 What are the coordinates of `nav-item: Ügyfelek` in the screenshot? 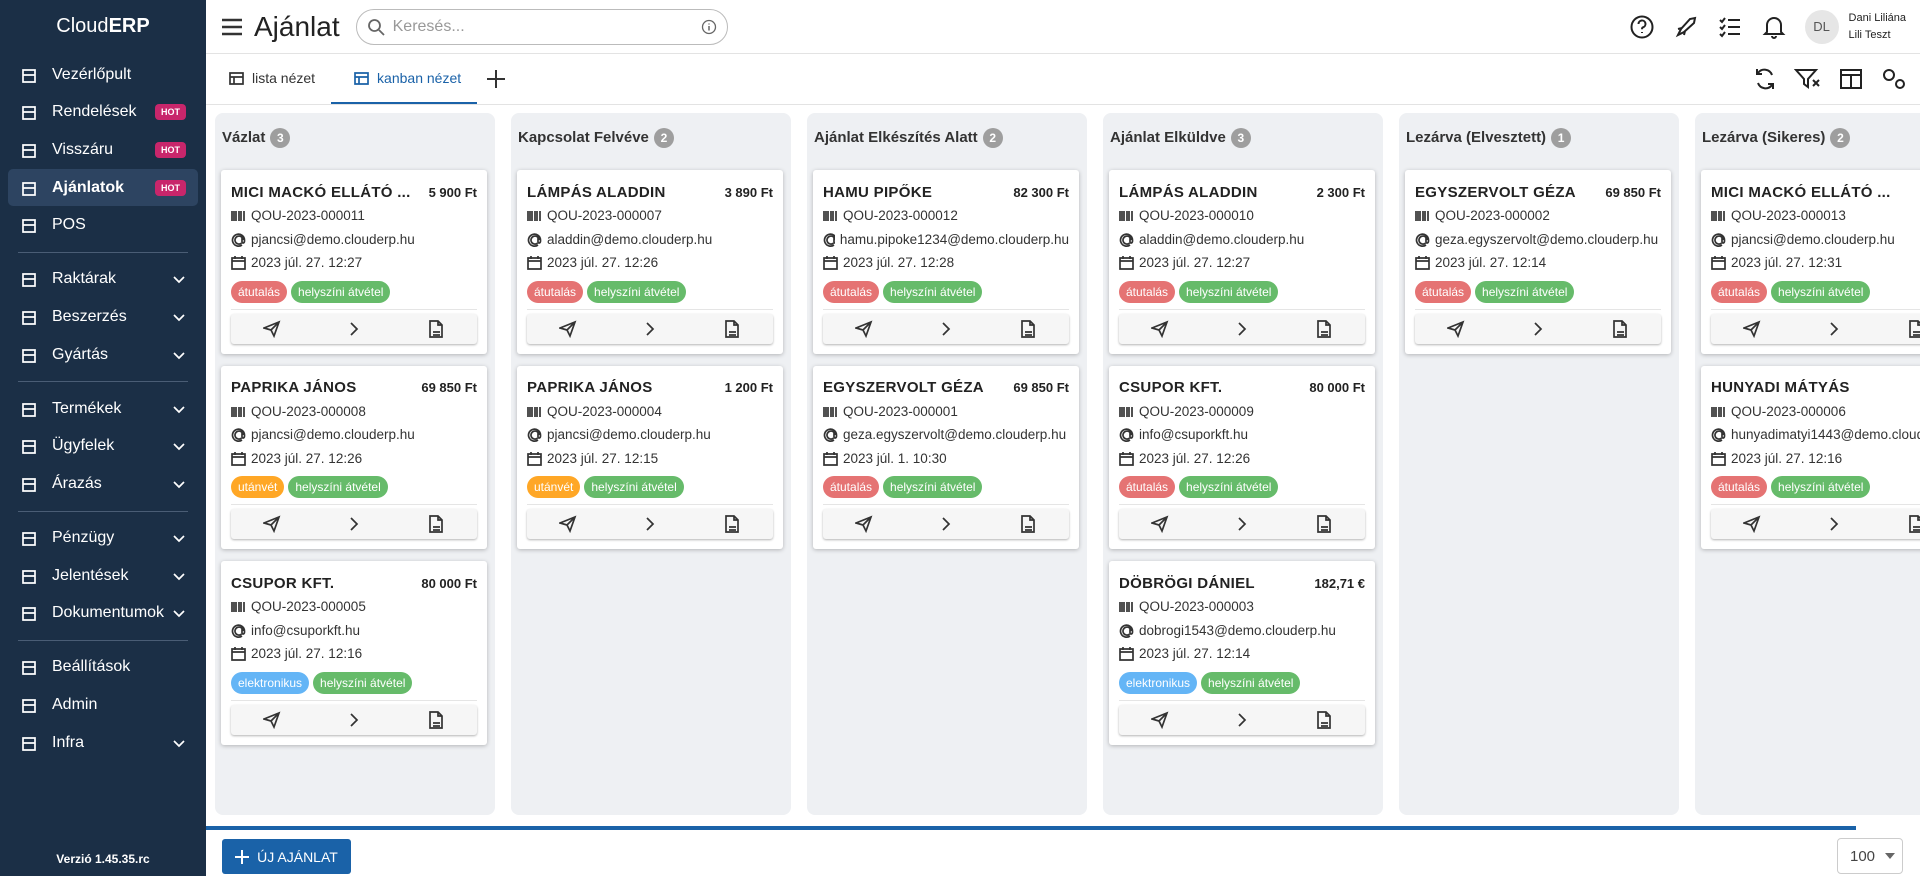 It's located at (103, 447).